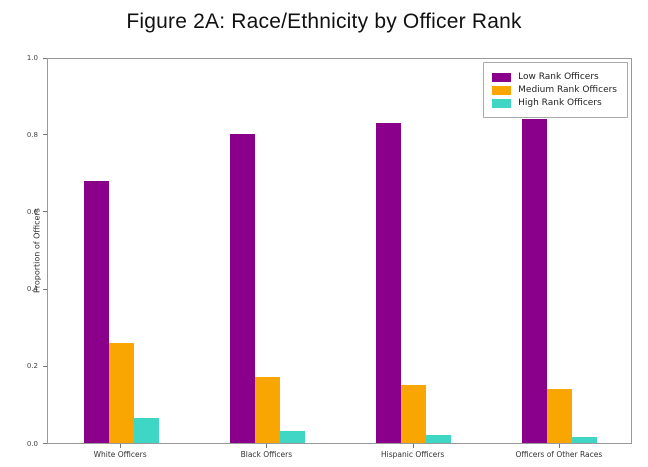 The image size is (648, 467). I want to click on legend-label: Low Rank Officers, so click(558, 77).